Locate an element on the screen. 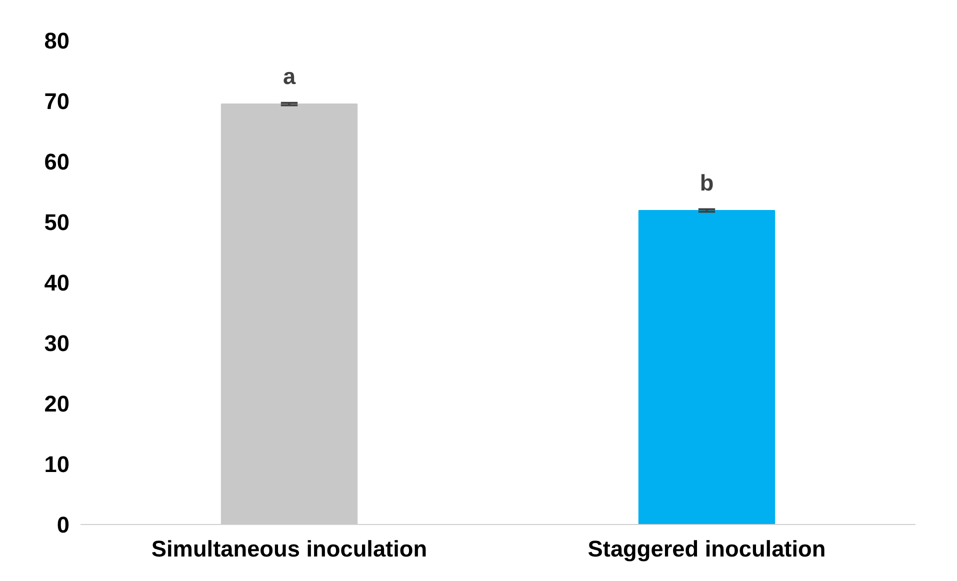 The image size is (957, 581). annotation: b is located at coordinates (707, 183).